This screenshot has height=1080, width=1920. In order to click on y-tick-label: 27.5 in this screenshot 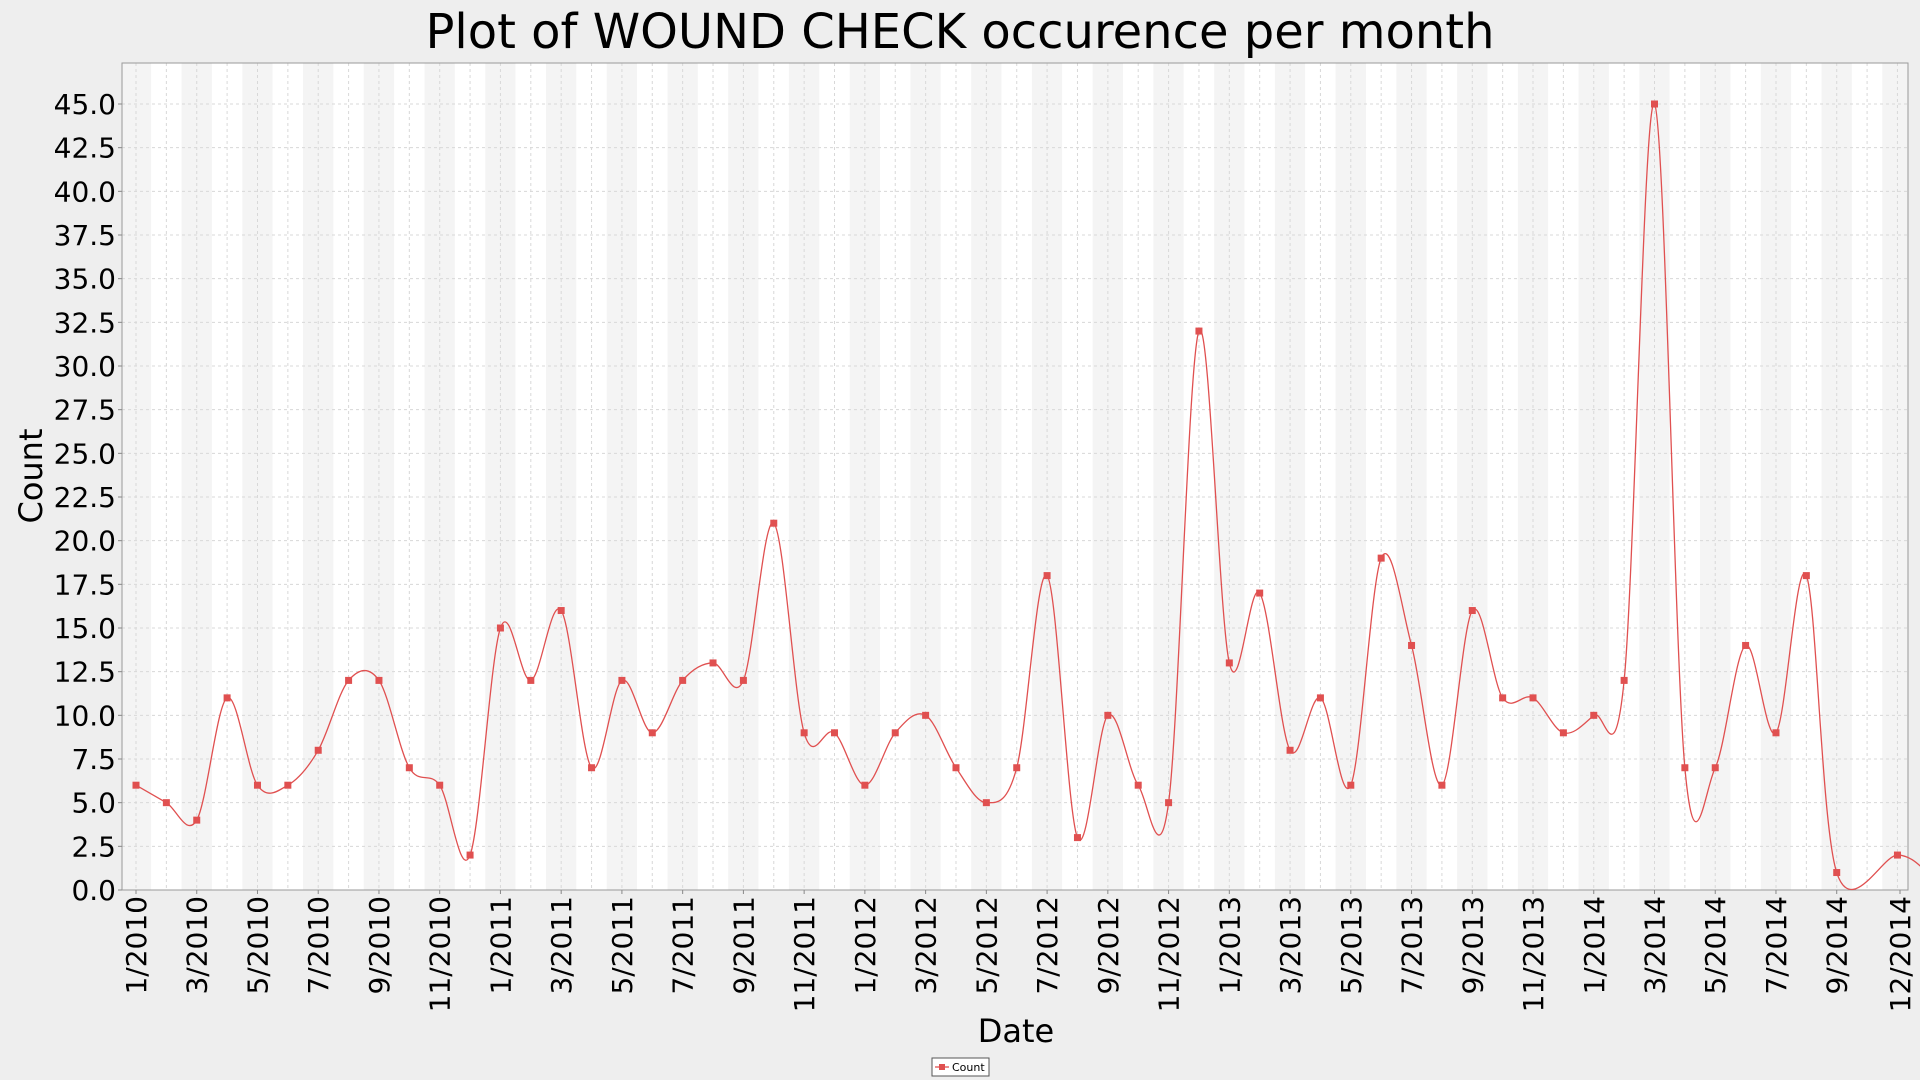, I will do `click(85, 410)`.